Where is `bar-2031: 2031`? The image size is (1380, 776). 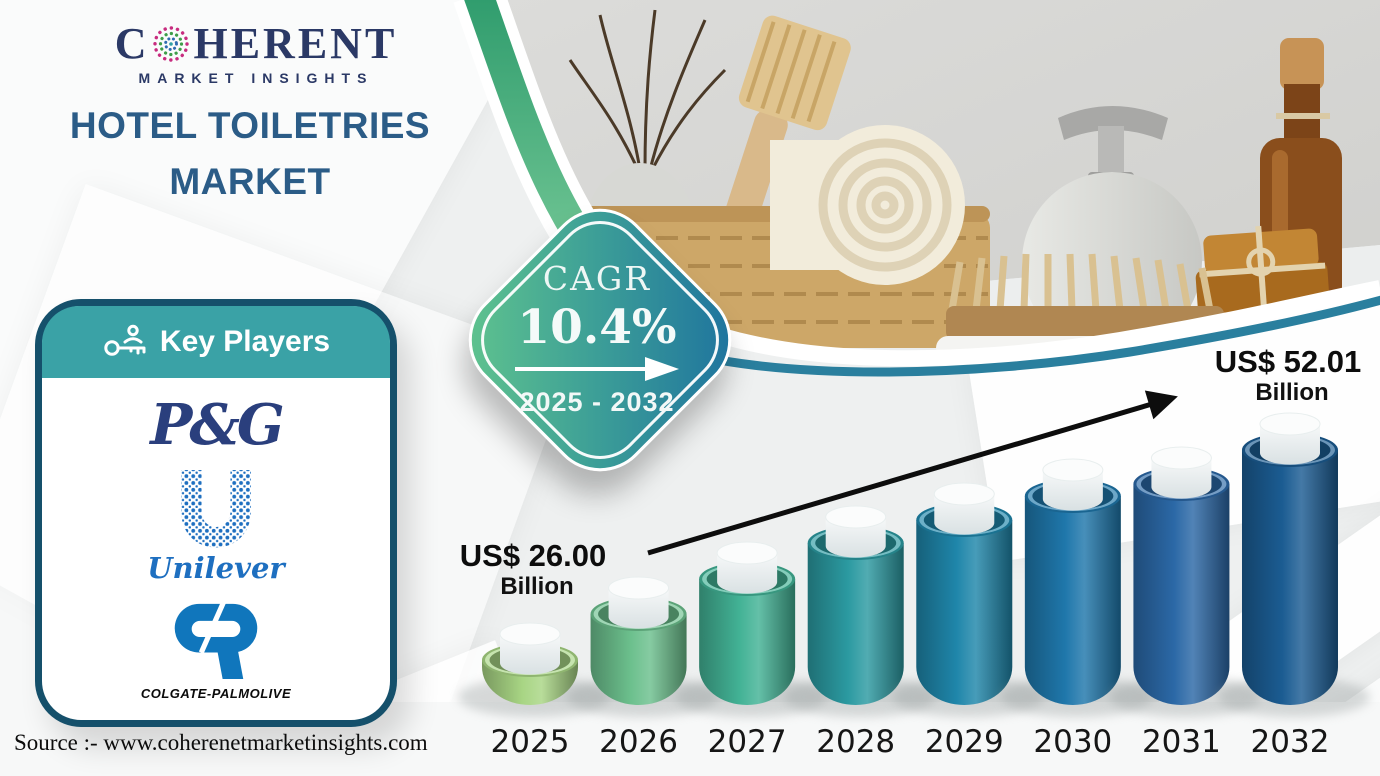 bar-2031: 2031 is located at coordinates (1185, 603).